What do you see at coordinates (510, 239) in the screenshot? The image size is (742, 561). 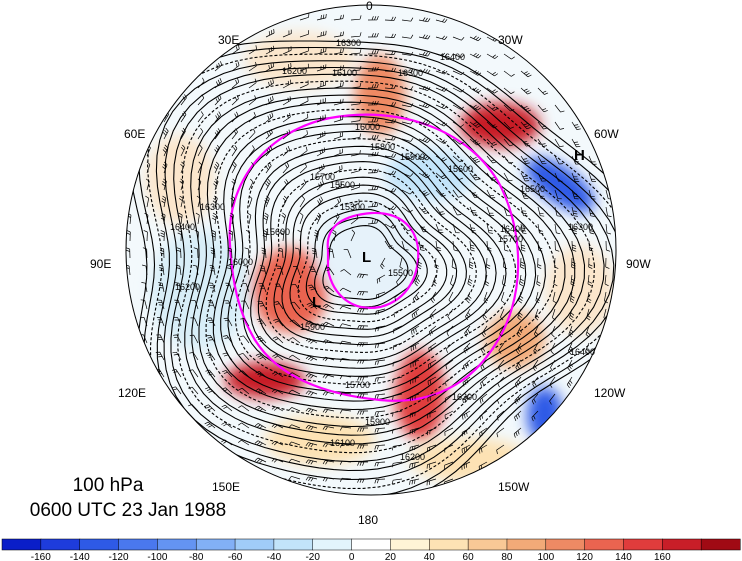 I see `contour-label: 15700` at bounding box center [510, 239].